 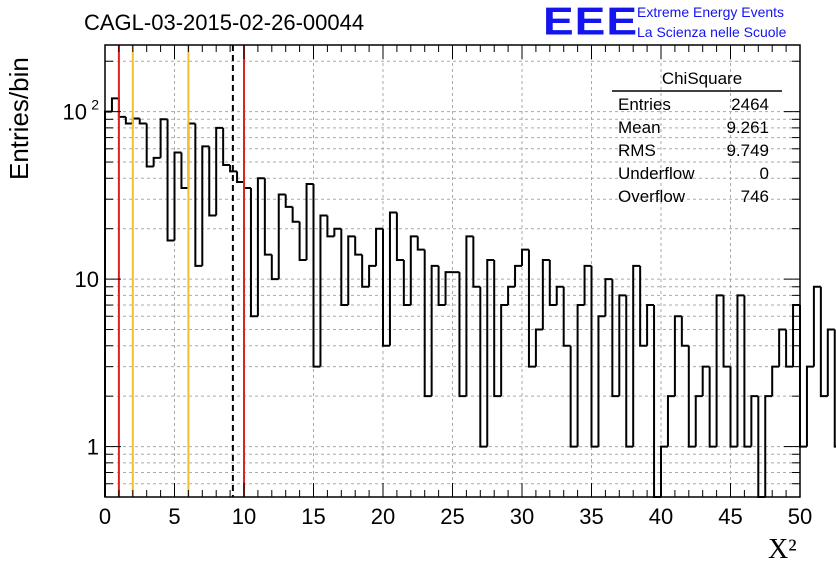 What do you see at coordinates (656, 173) in the screenshot?
I see `stats-label: Underflow` at bounding box center [656, 173].